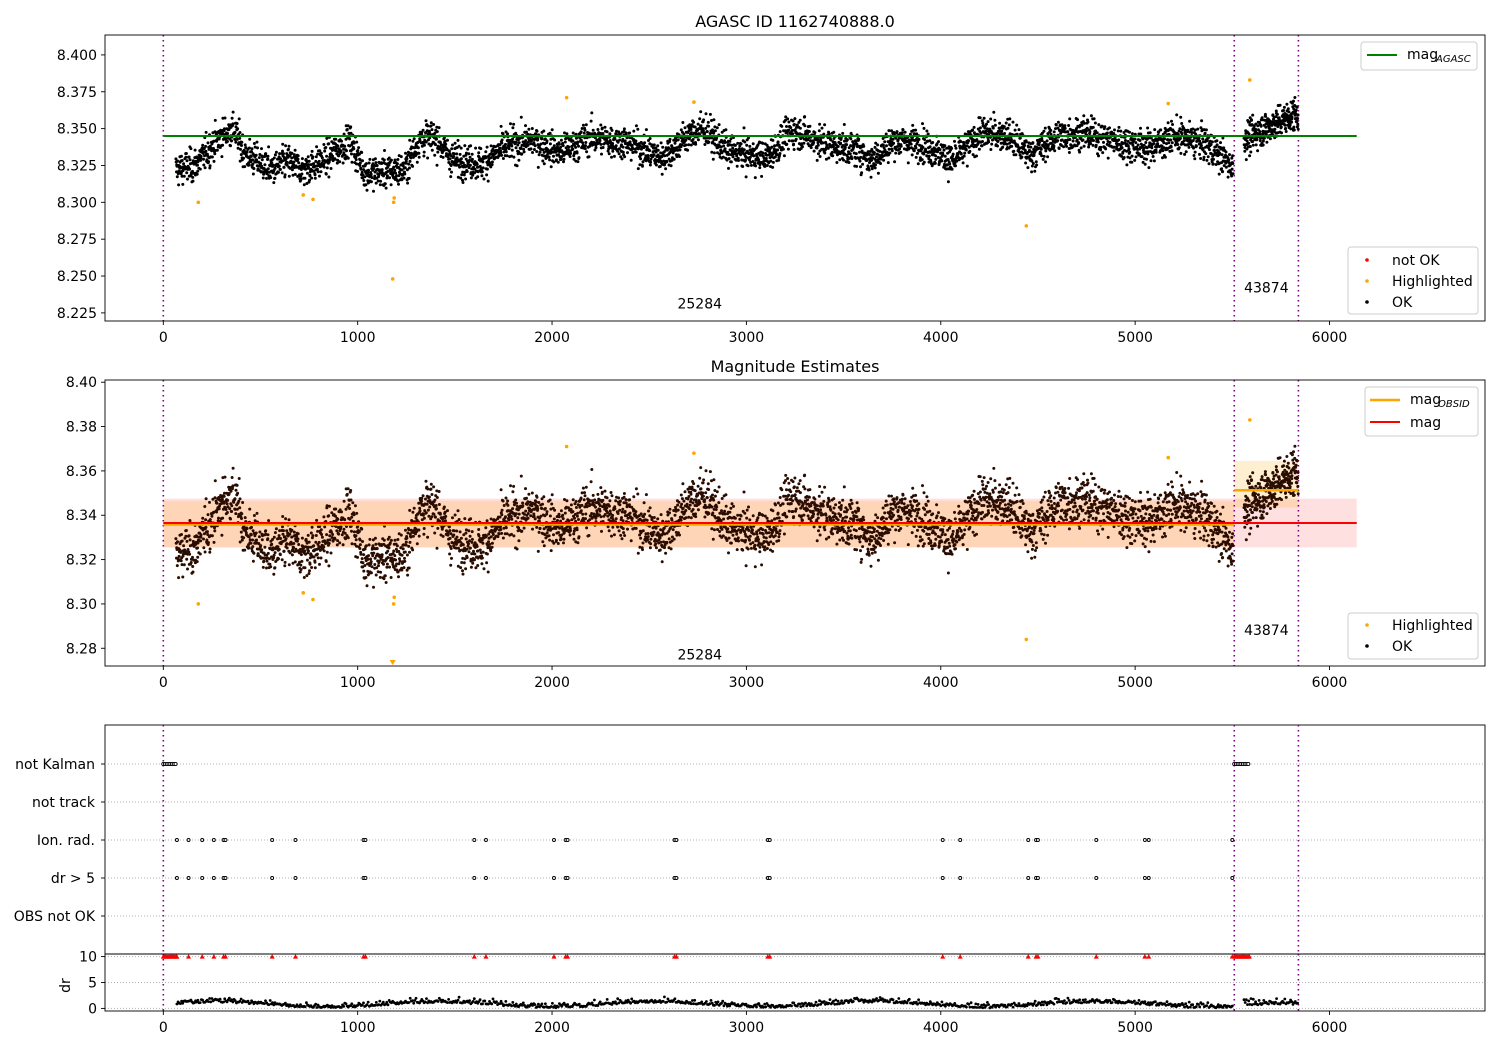 The image size is (1500, 1050). I want to click on highlighted-point, so click(1026, 226).